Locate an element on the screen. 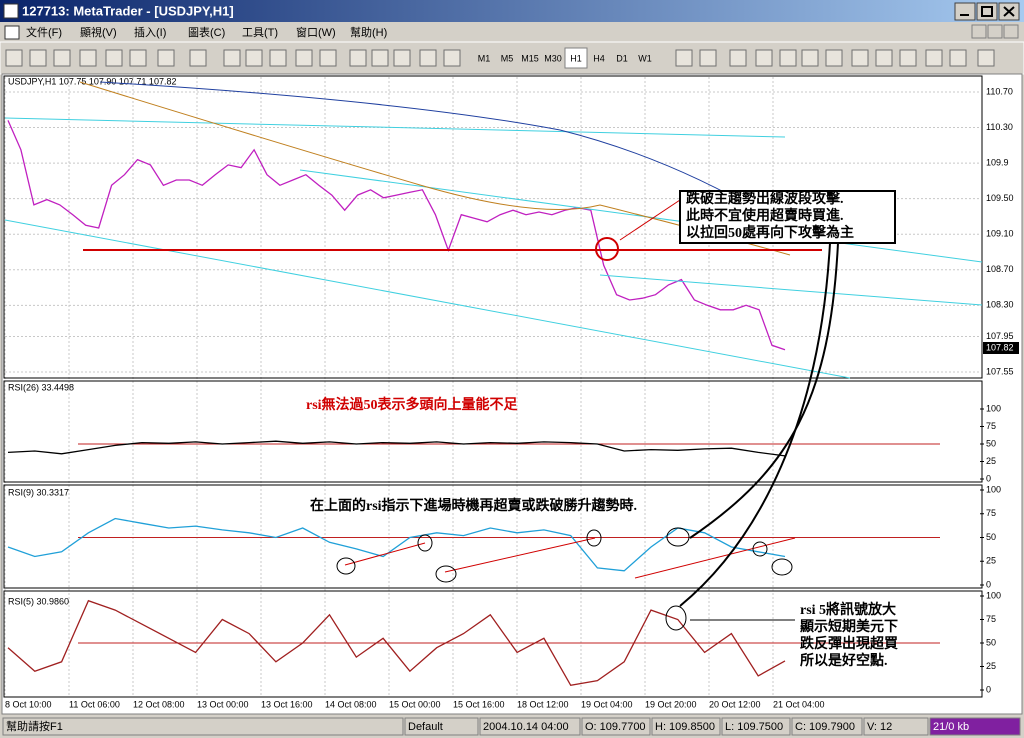  menu-item: 圖表(C) is located at coordinates (206, 32).